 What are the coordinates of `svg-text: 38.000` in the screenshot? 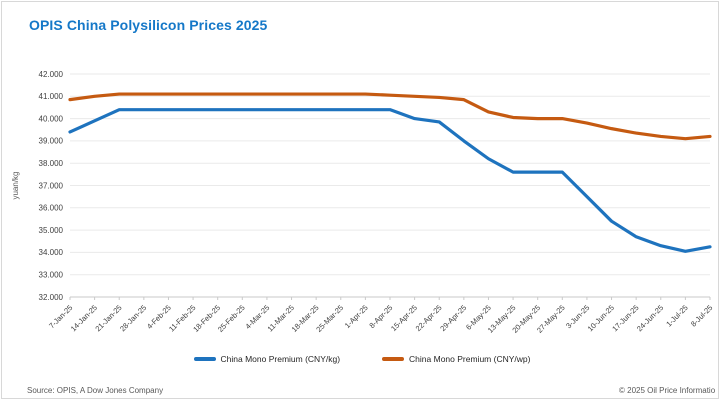 It's located at (51, 163).